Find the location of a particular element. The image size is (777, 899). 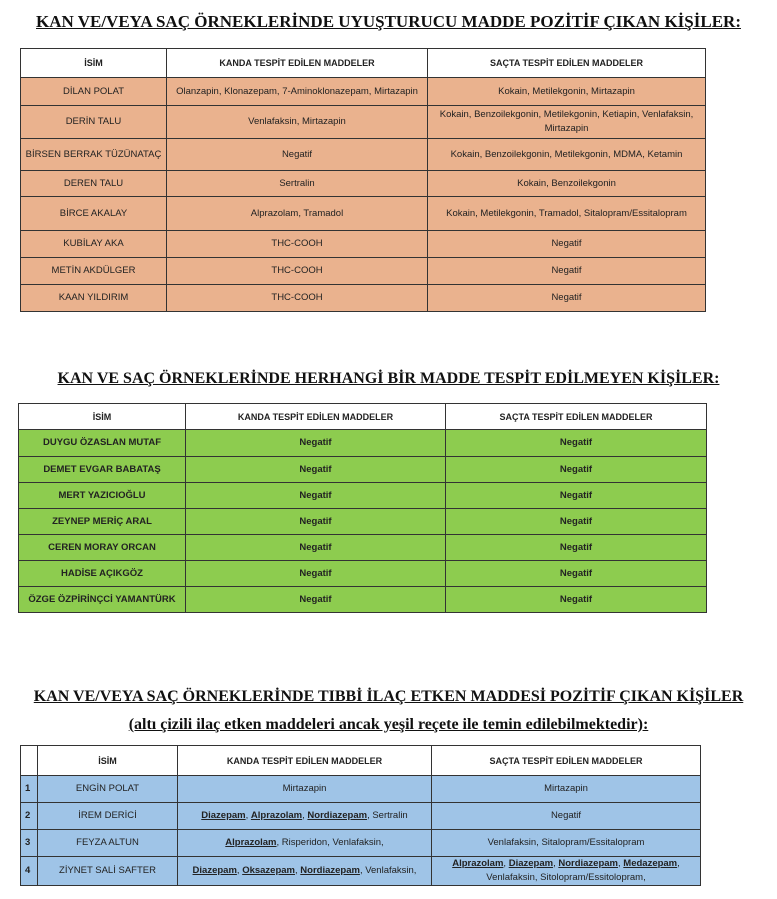

substance-text: Negatif is located at coordinates (566, 815).